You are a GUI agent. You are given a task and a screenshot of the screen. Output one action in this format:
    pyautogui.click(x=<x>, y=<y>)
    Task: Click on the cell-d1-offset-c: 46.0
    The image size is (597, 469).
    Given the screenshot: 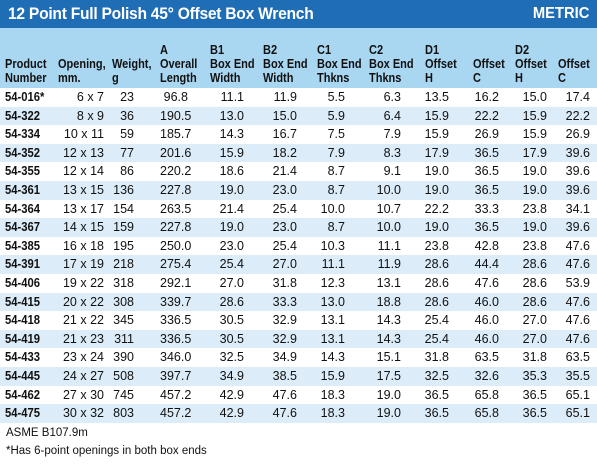 What is the action you would take?
    pyautogui.click(x=486, y=302)
    